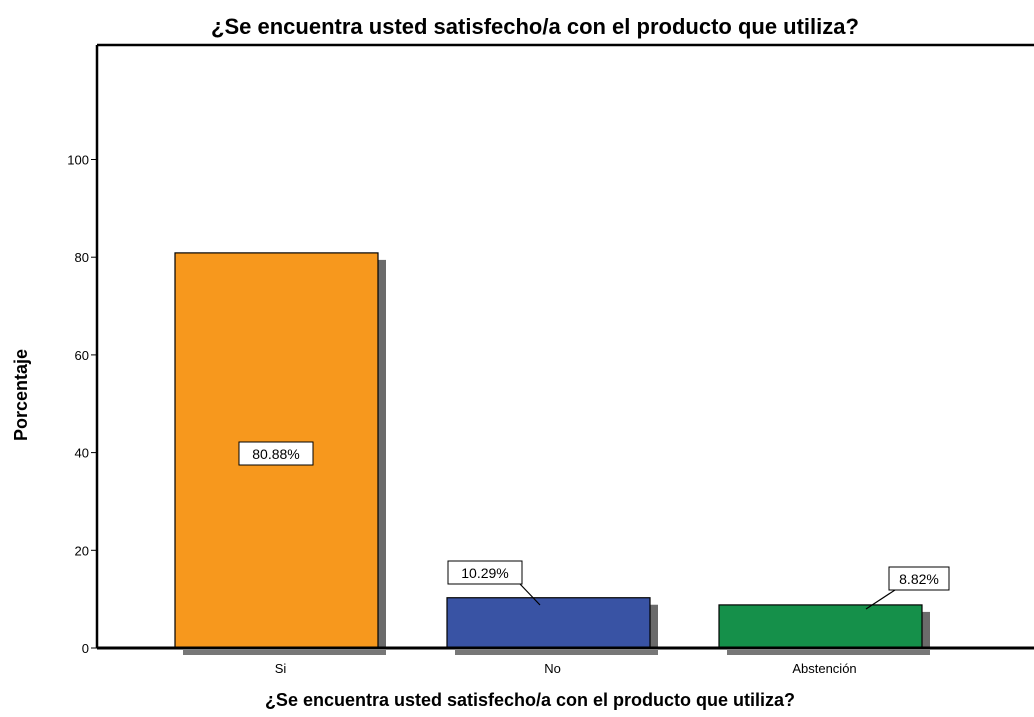 The width and height of the screenshot is (1034, 717). I want to click on y-tick-label: 80, so click(82, 257).